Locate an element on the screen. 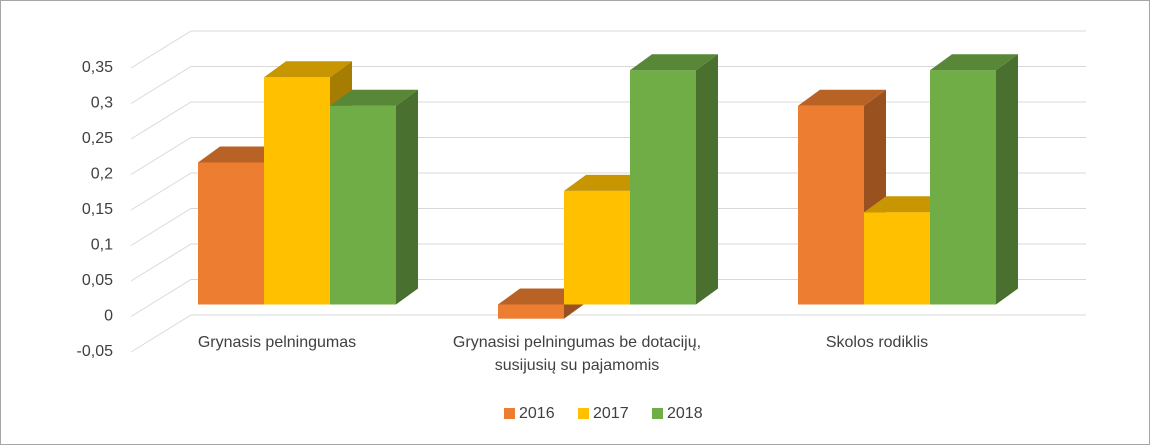  y-tick-label: 0,25 is located at coordinates (97, 138).